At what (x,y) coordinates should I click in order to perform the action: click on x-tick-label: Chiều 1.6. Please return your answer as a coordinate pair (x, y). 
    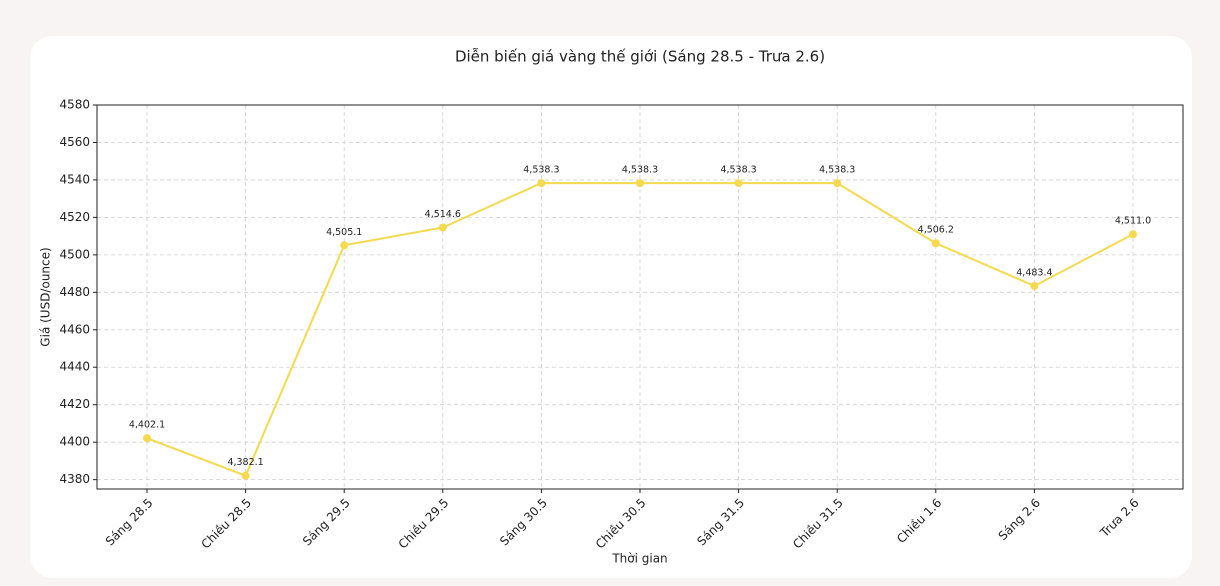
    Looking at the image, I should click on (919, 521).